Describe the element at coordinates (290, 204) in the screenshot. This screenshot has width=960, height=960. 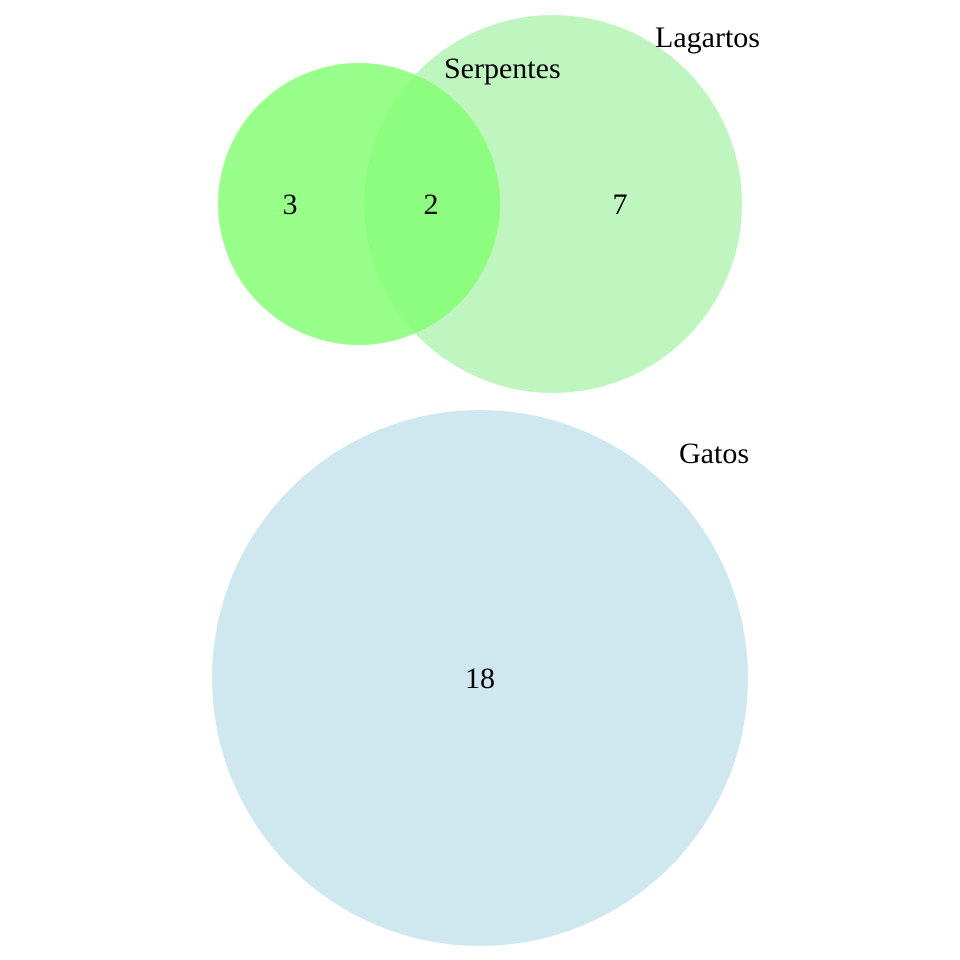
I see `region-count-serpentes-only: 3` at that location.